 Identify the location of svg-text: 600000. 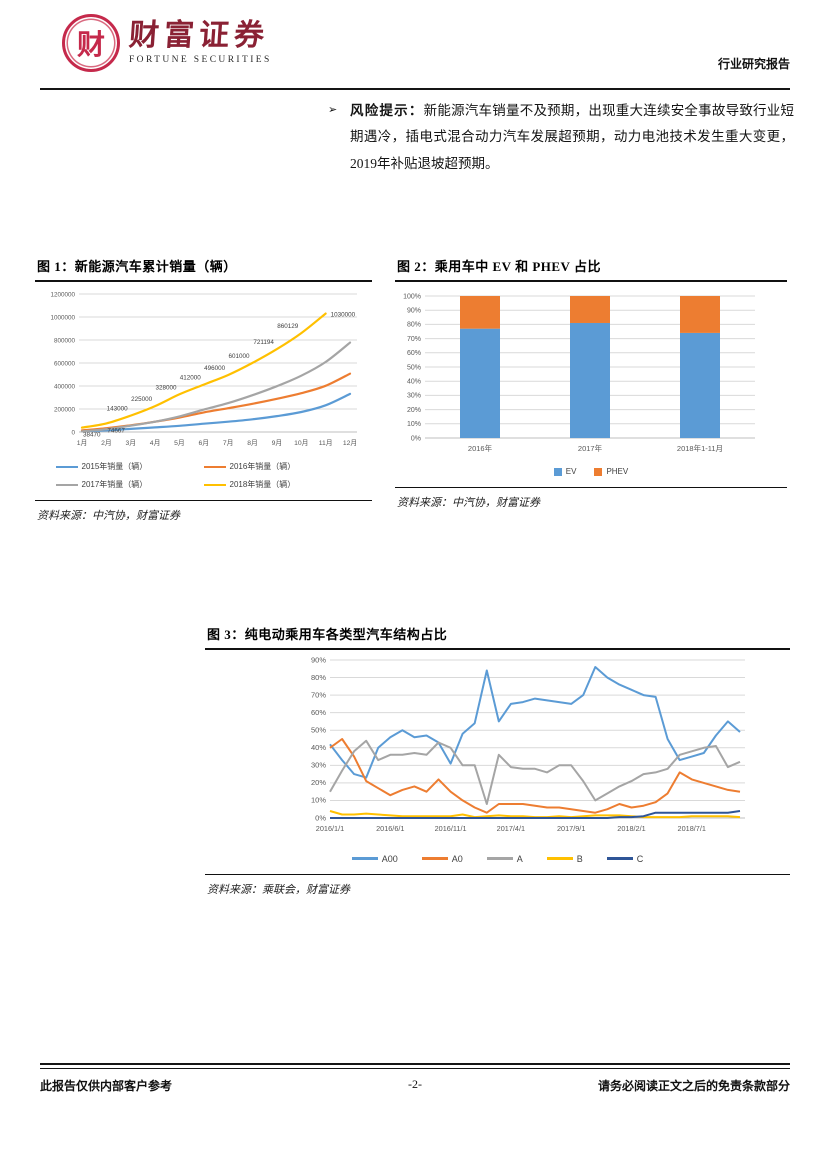
(65, 363).